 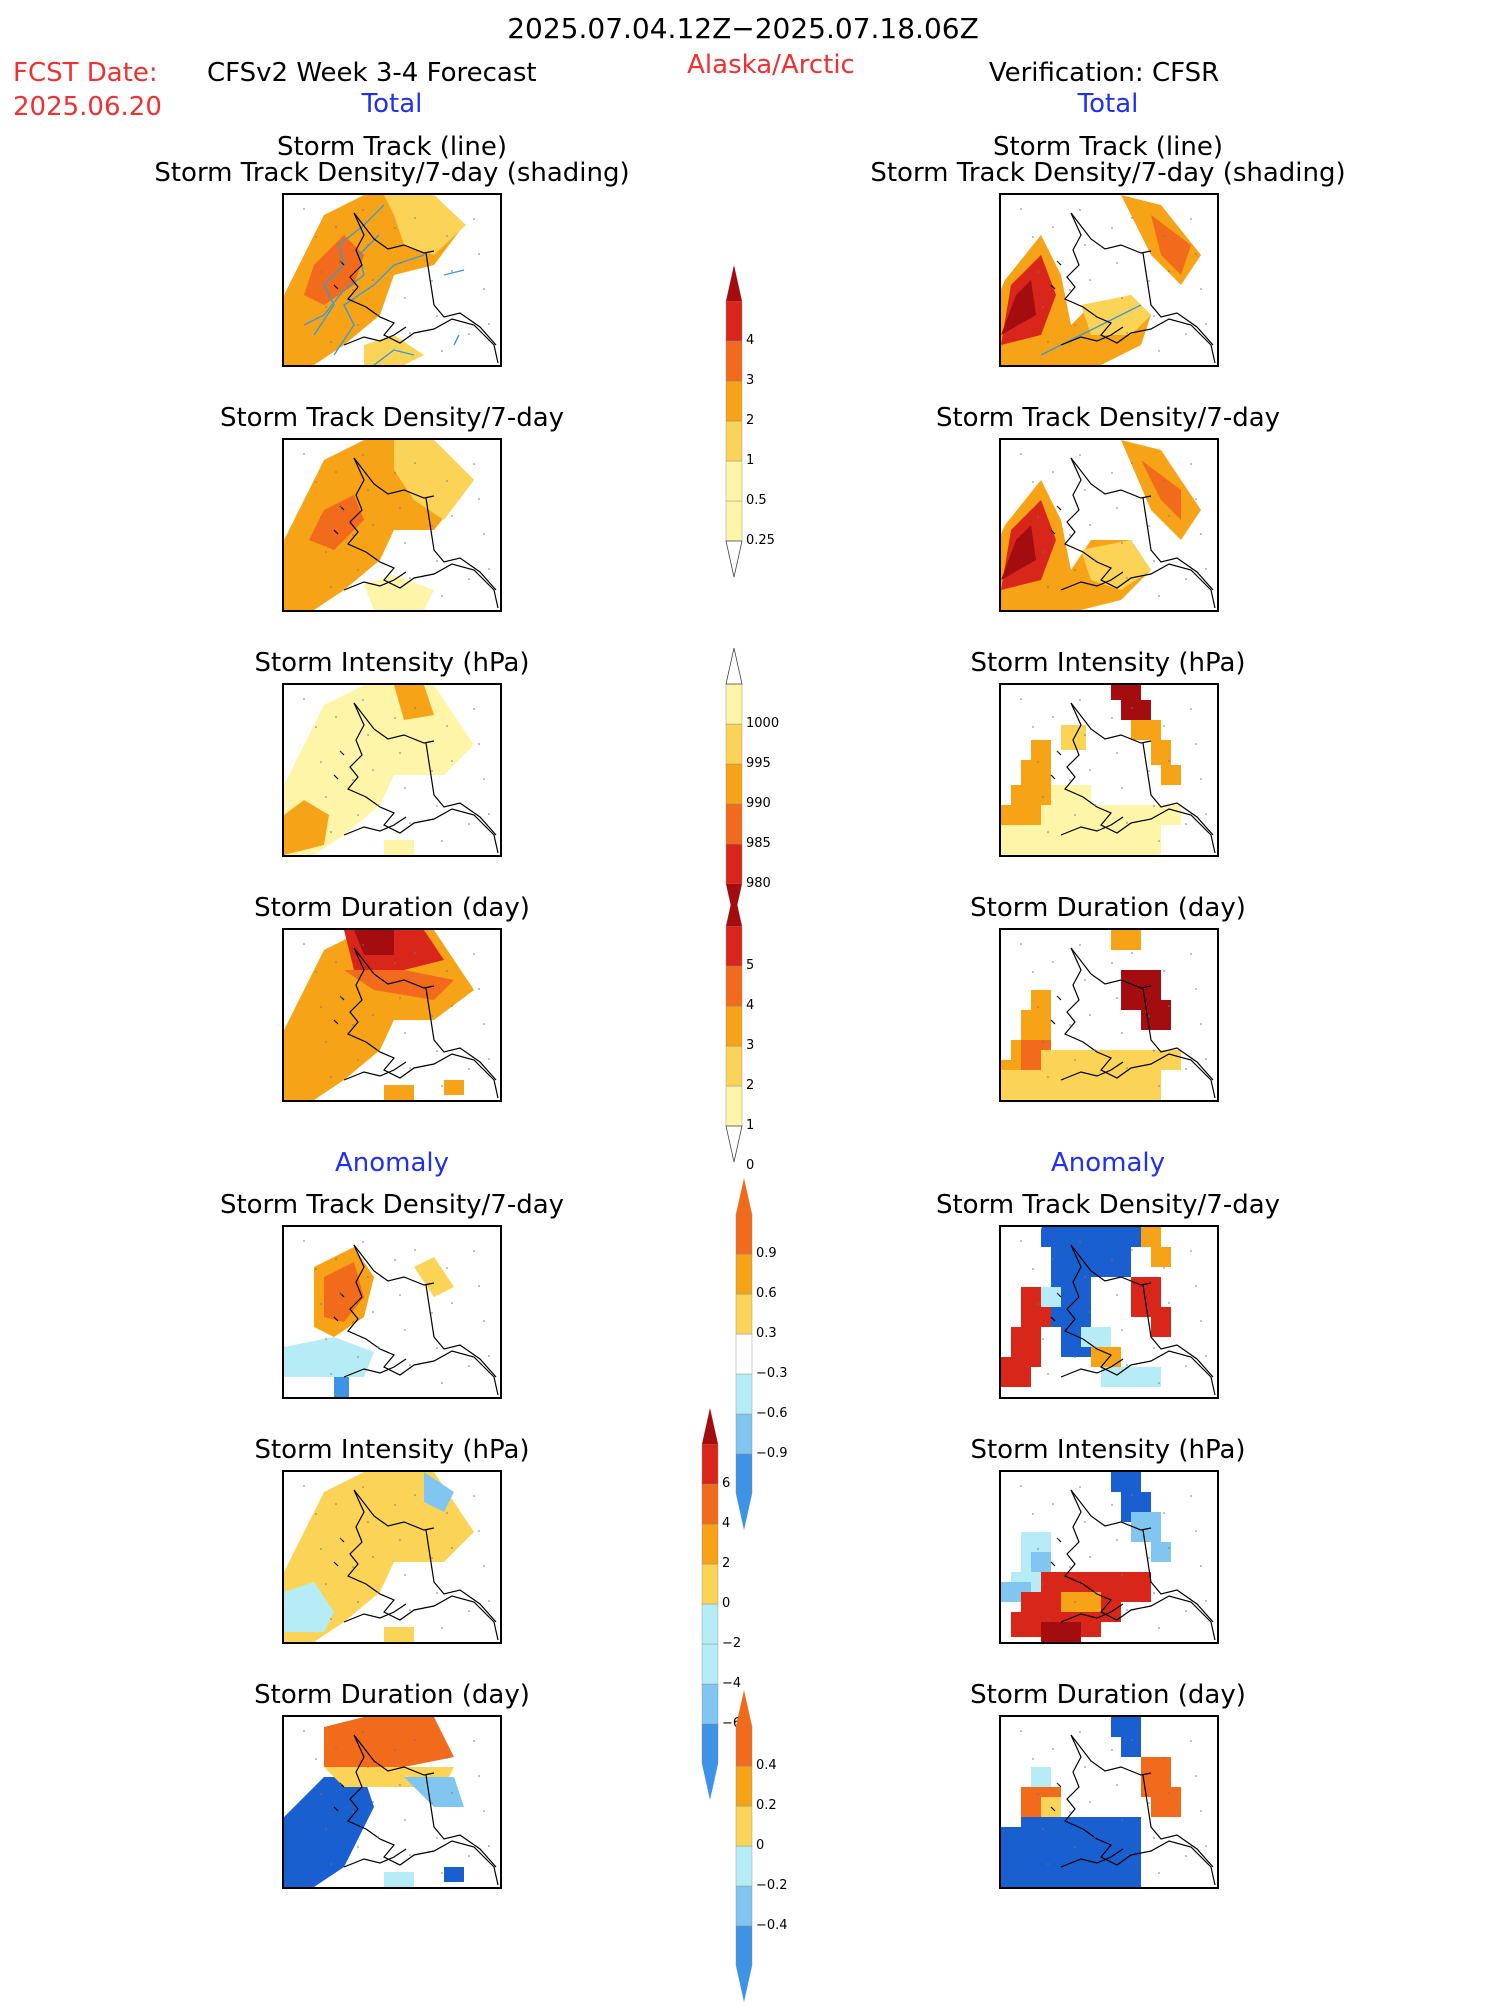 I want to click on right-title-anom-density: Storm Track Density/7-day, so click(x=1108, y=1205).